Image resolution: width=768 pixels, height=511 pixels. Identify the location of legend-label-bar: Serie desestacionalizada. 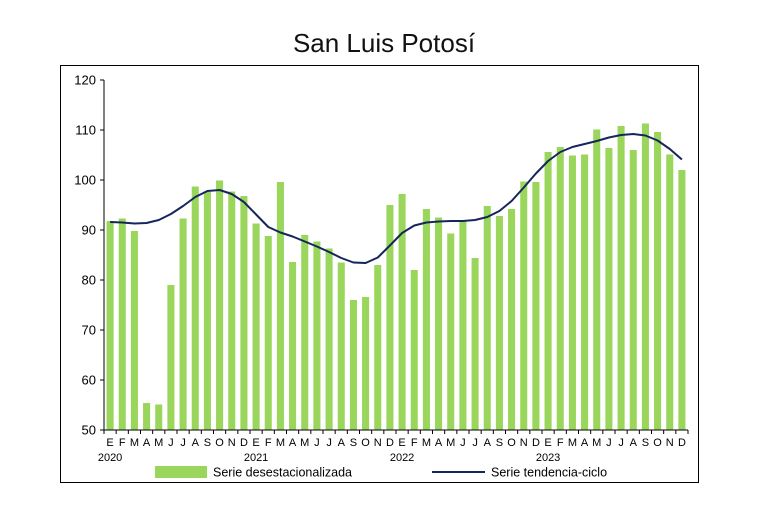
(282, 473).